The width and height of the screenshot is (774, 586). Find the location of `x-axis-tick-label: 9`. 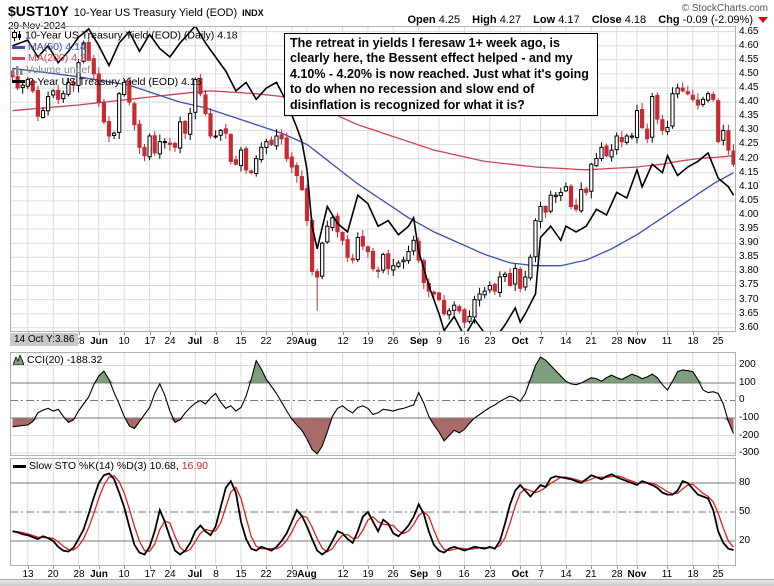

x-axis-tick-label: 9 is located at coordinates (439, 341).